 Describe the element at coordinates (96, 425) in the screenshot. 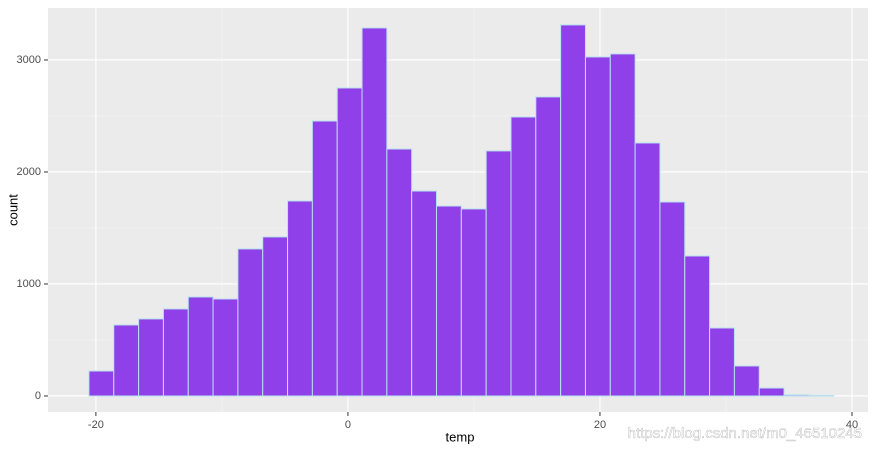

I see `x-tick-label: -20` at that location.